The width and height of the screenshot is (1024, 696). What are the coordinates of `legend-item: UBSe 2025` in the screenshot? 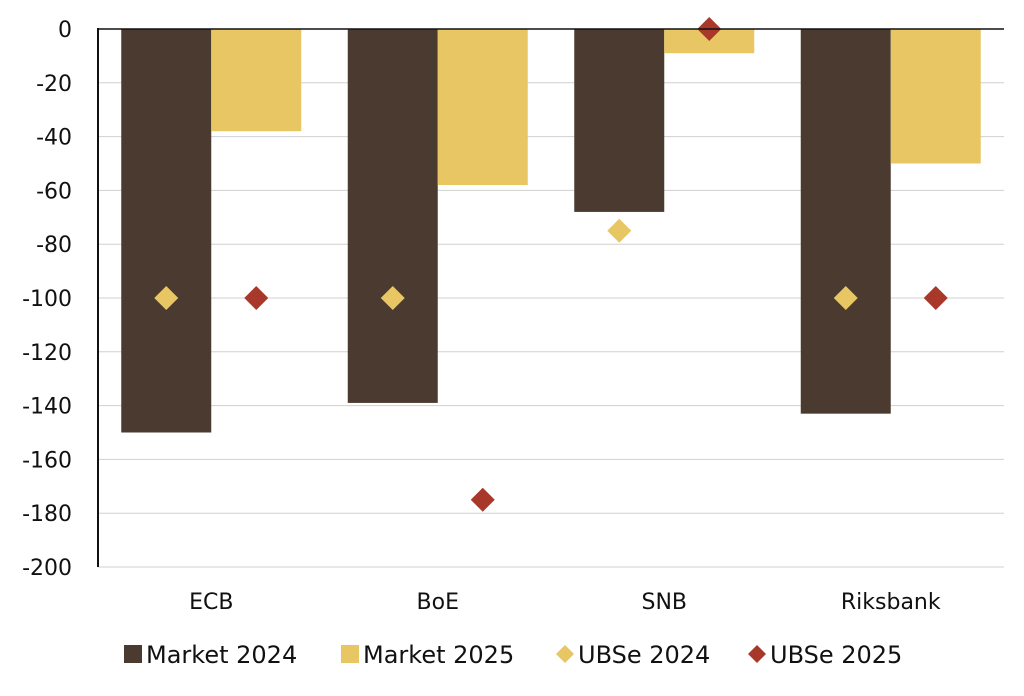 It's located at (825, 655).